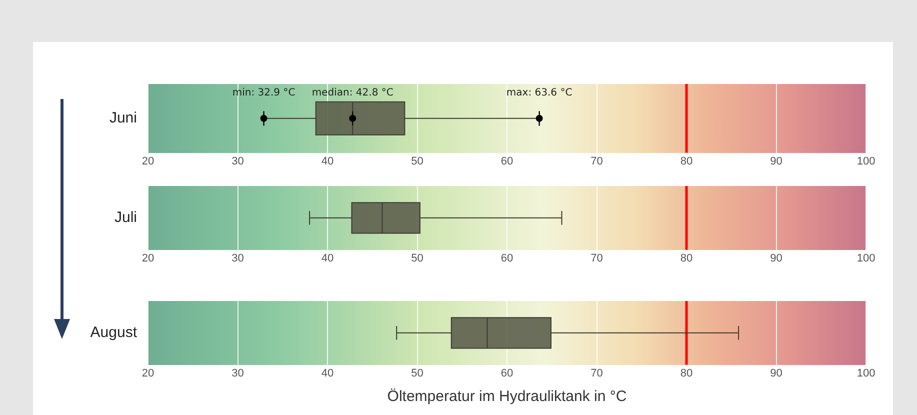 This screenshot has height=415, width=917. I want to click on x-axis-title: Öltemperatur im Hydrauliktank in °C, so click(507, 397).